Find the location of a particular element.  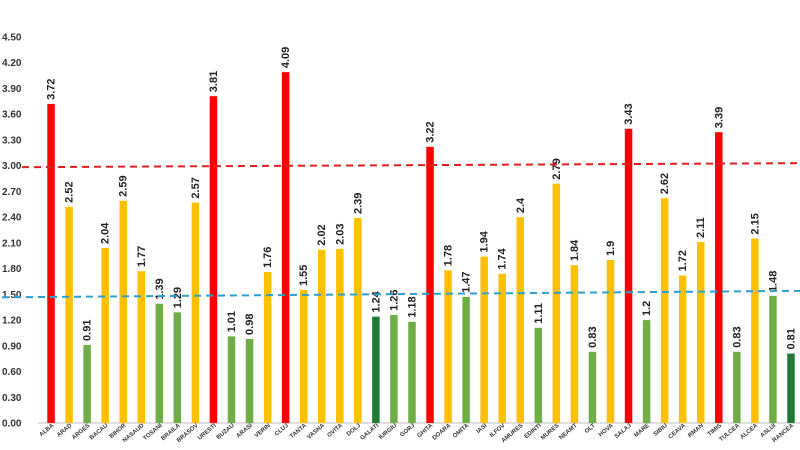

bar-constanta is located at coordinates (303, 356).